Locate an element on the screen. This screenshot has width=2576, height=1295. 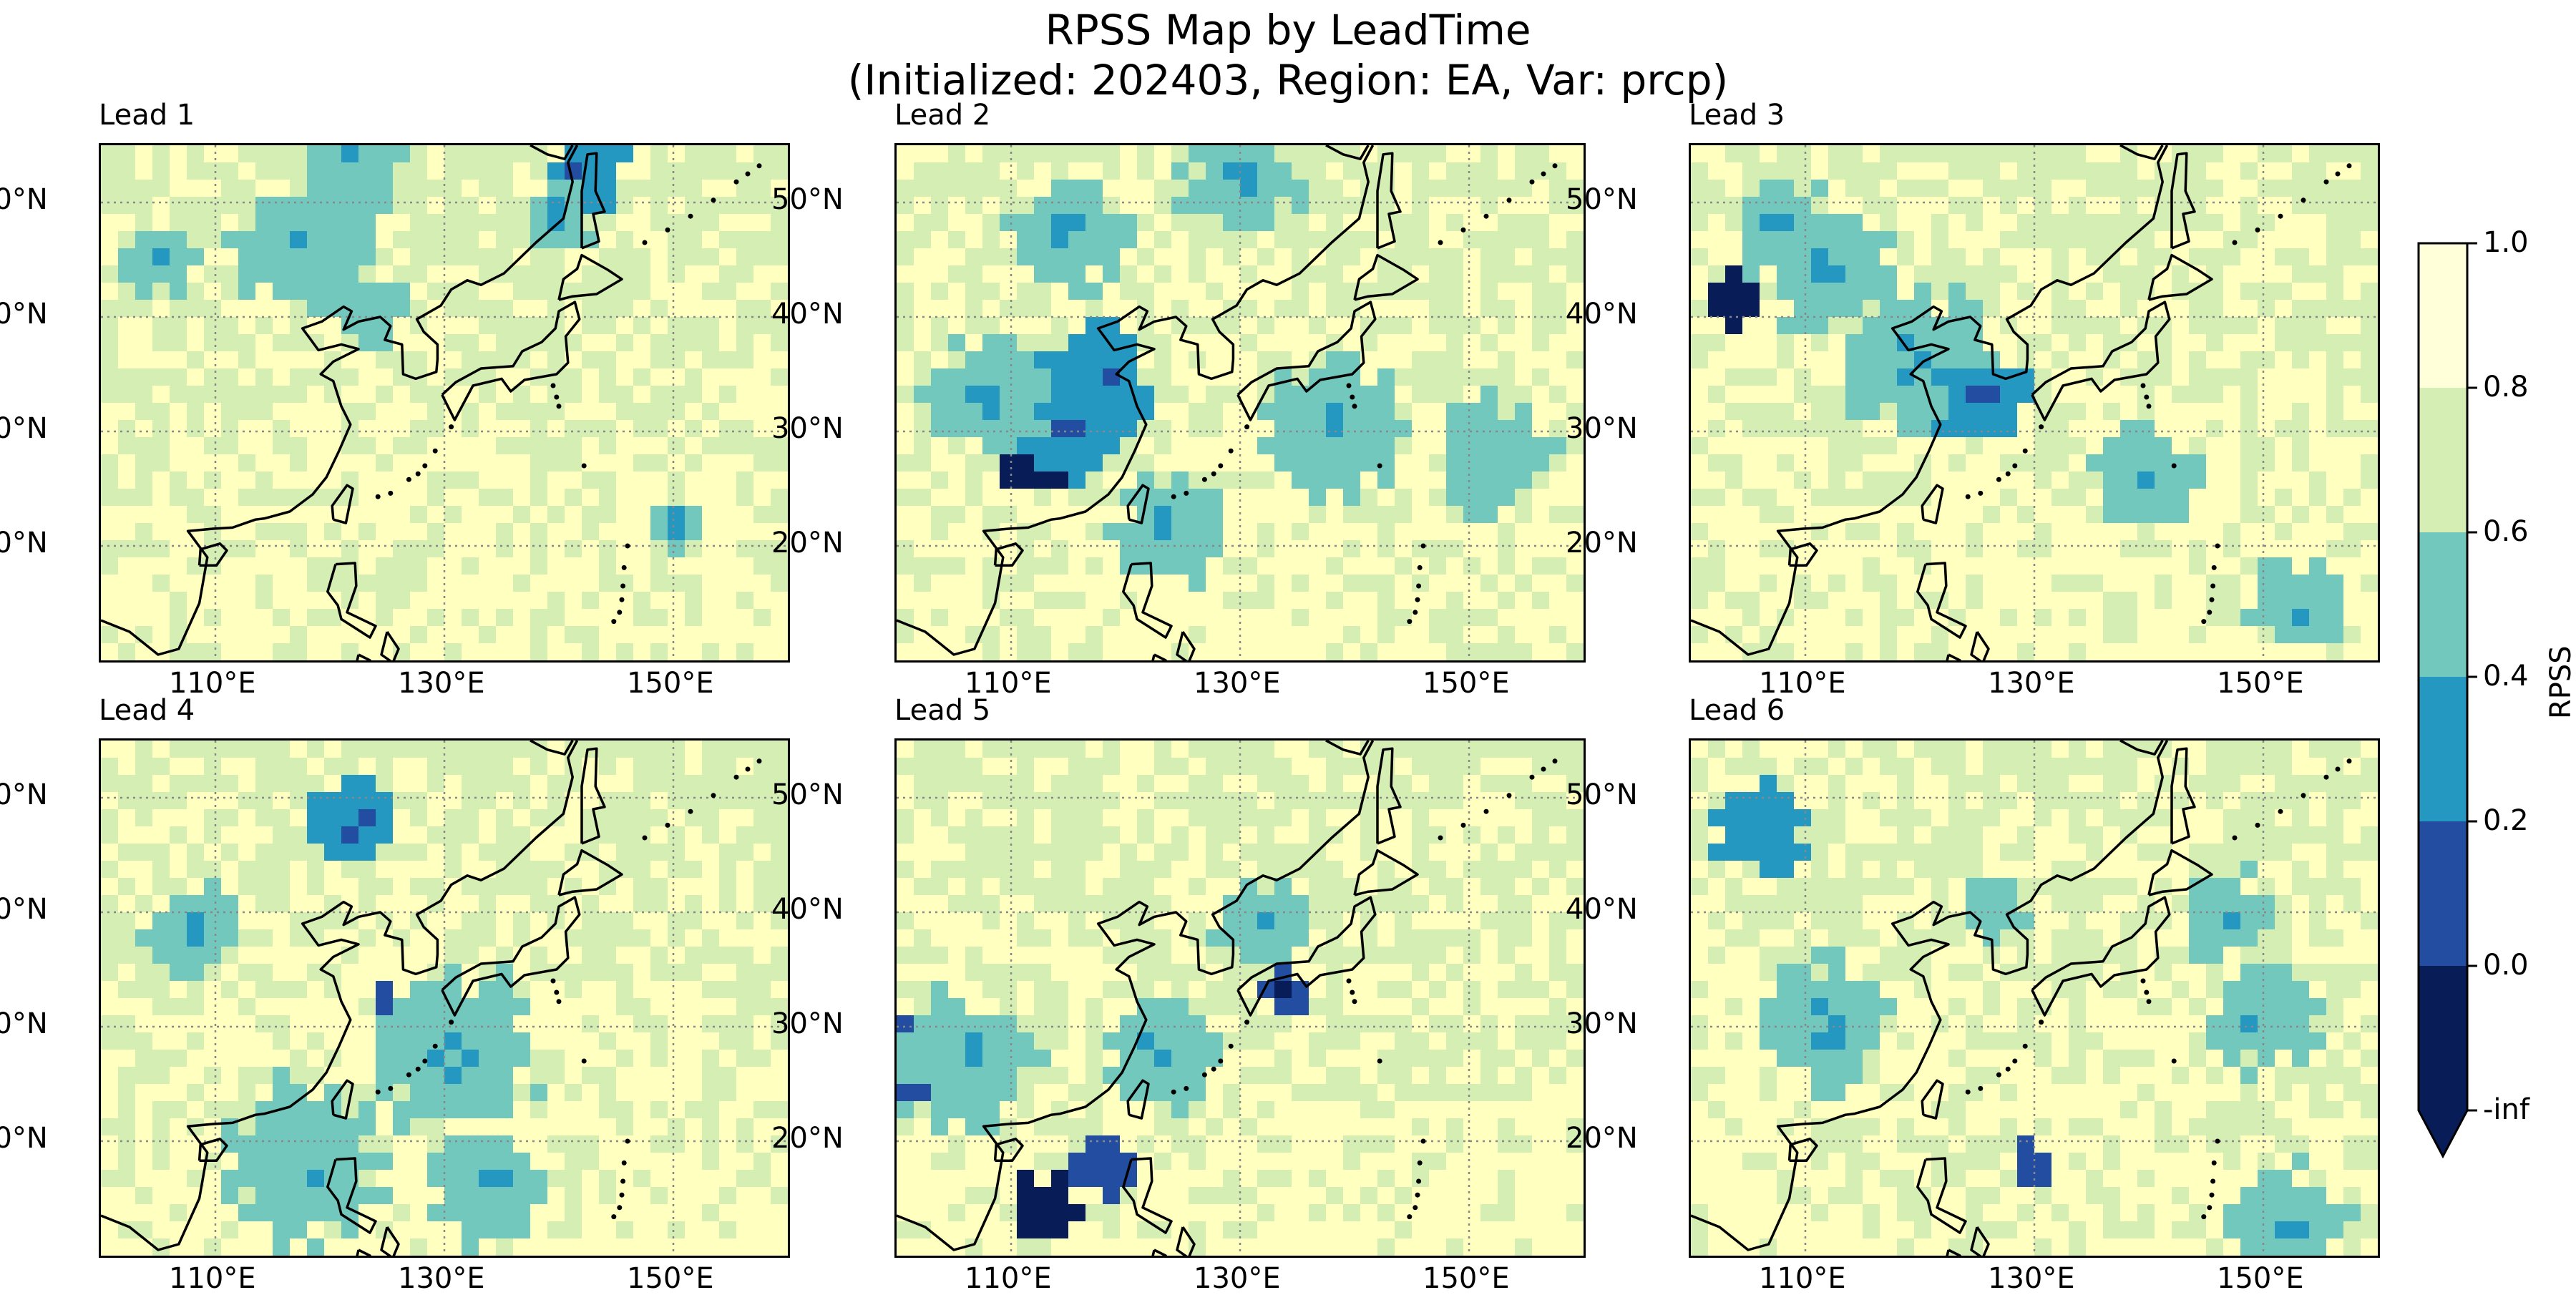
colorbar-tick-label: -inf is located at coordinates (2506, 1109).